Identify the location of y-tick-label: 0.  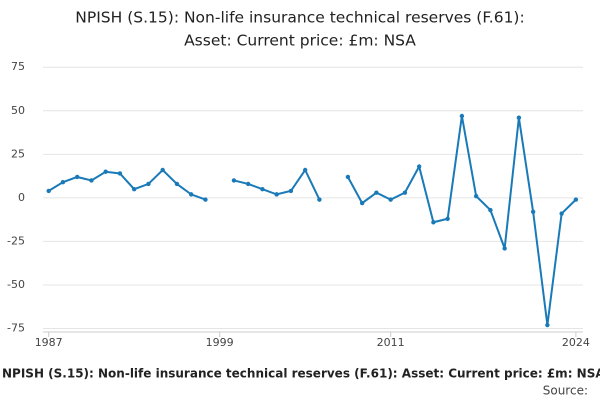
(21, 197).